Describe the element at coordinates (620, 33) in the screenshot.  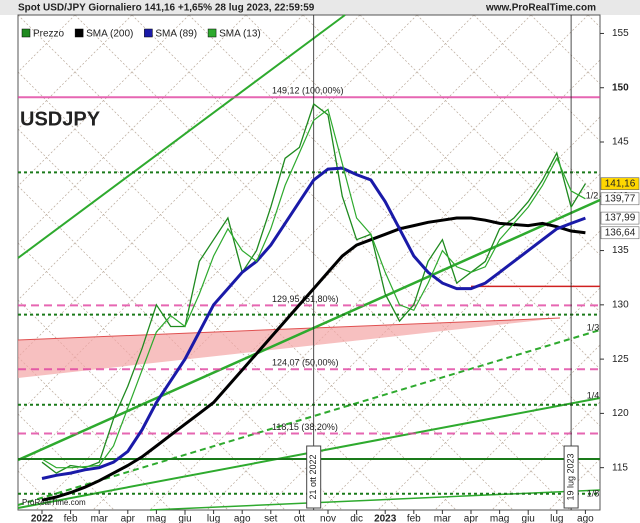
I see `y-tick-label: 155` at that location.